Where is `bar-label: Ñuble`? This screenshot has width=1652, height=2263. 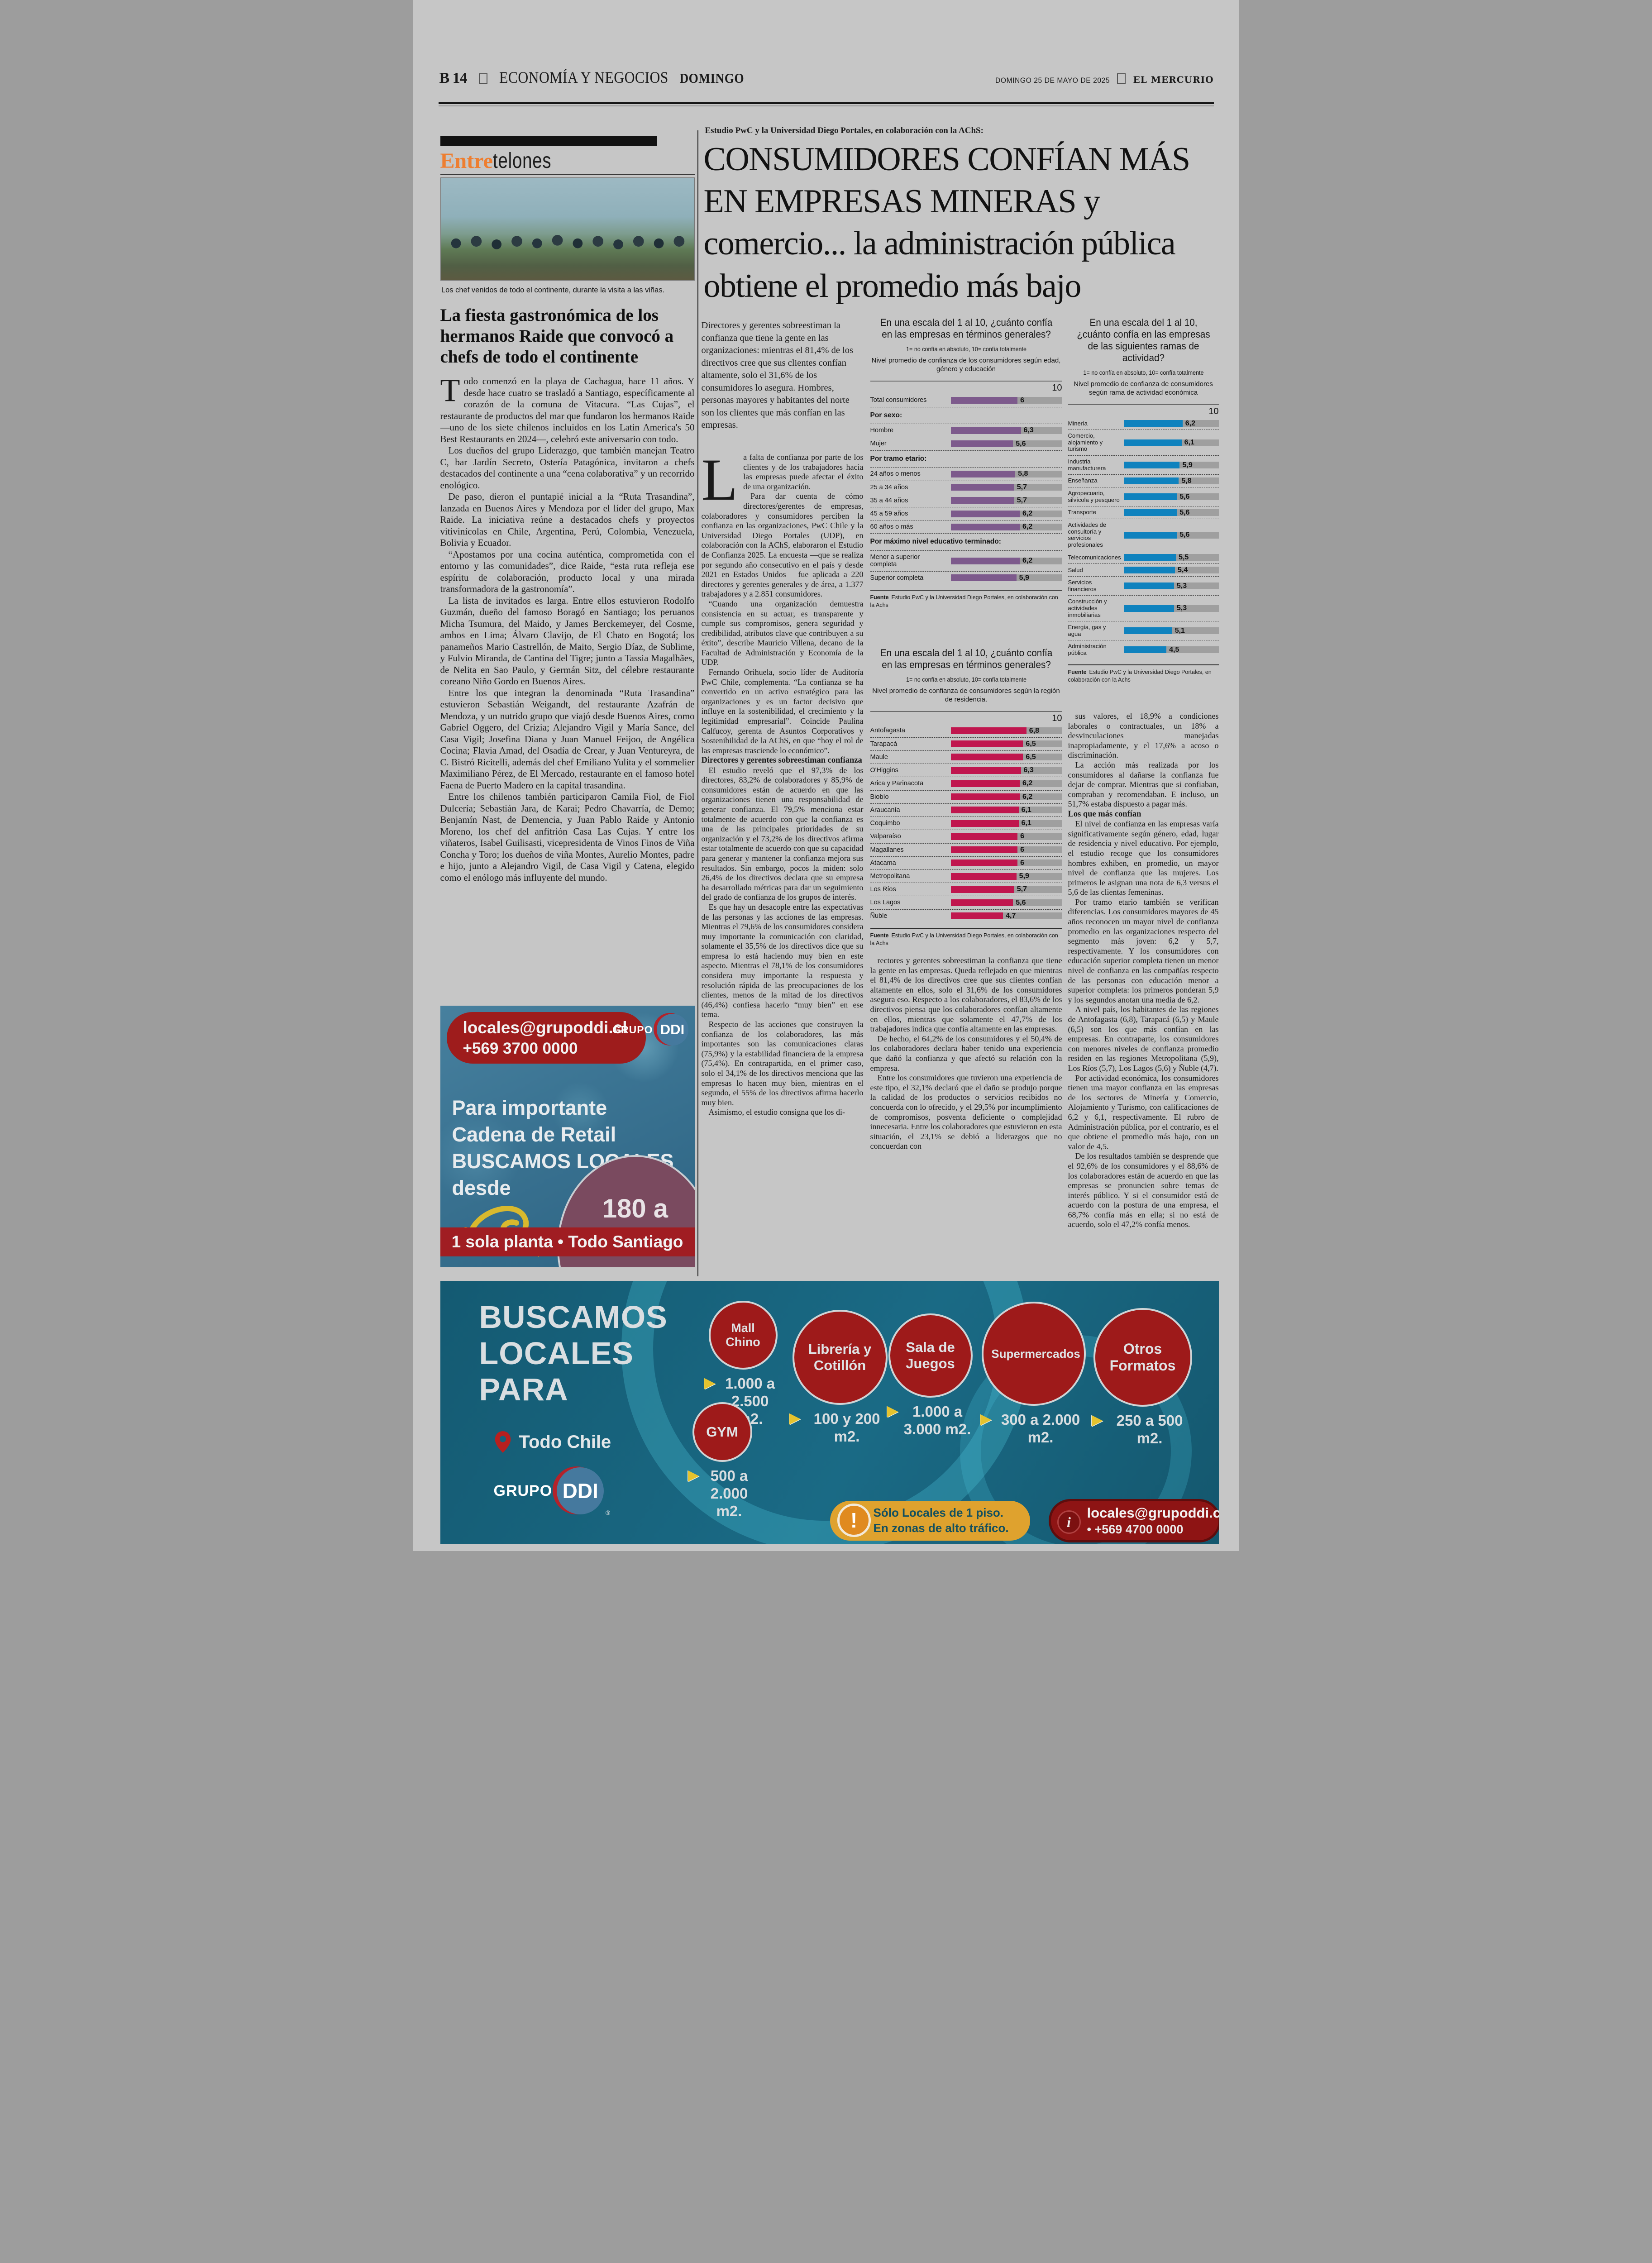 bar-label: Ñuble is located at coordinates (879, 916).